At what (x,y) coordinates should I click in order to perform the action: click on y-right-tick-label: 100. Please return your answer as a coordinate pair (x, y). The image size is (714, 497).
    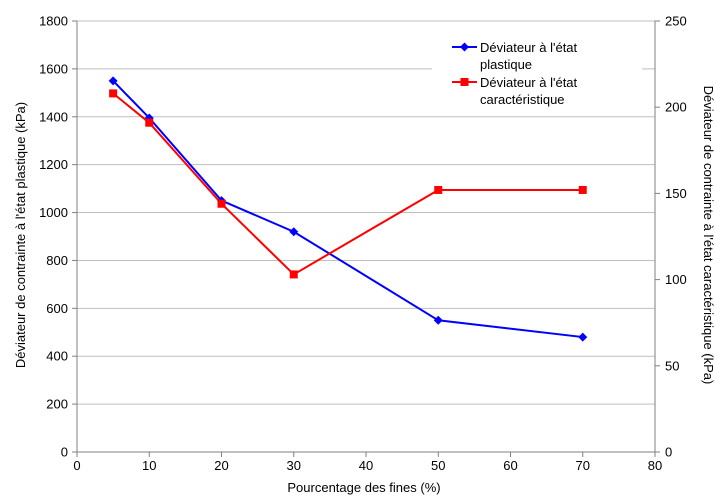
    Looking at the image, I should click on (676, 279).